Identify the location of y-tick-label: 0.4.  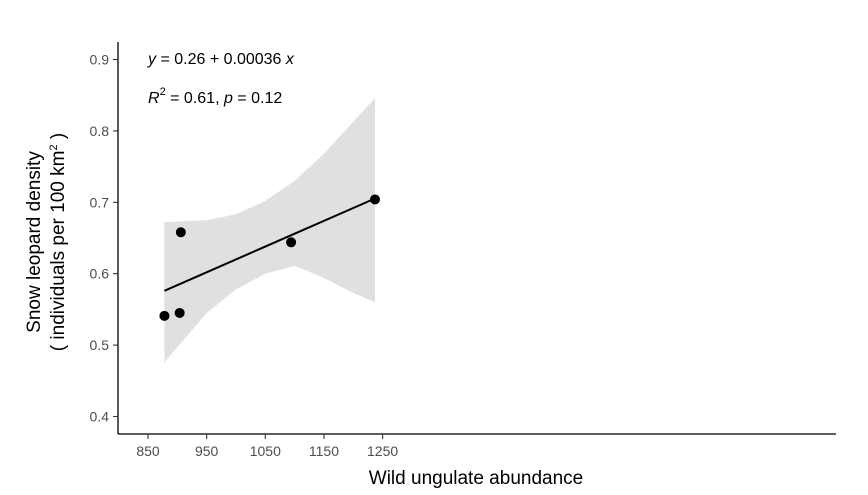
(100, 417).